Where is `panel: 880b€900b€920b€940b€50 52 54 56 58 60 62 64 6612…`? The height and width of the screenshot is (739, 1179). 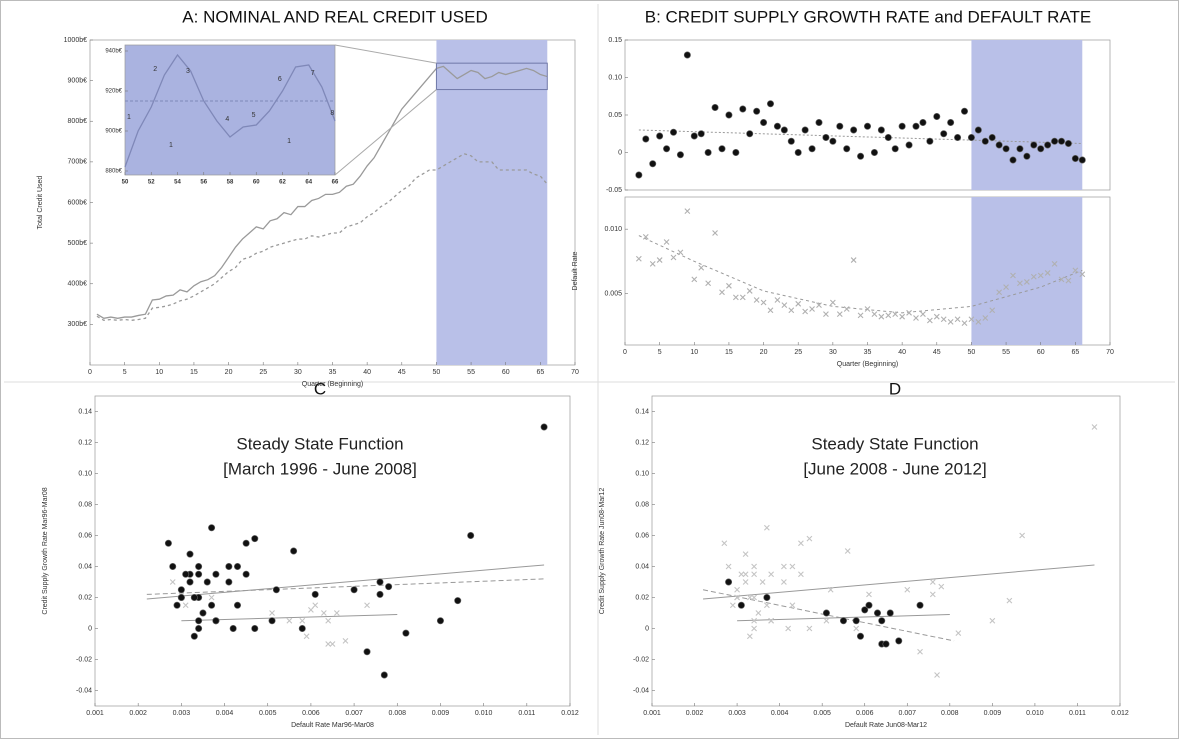
panel: 880b€900b€920b€940b€50 52 54 56 58 60 62 64 6612… is located at coordinates (326, 115).